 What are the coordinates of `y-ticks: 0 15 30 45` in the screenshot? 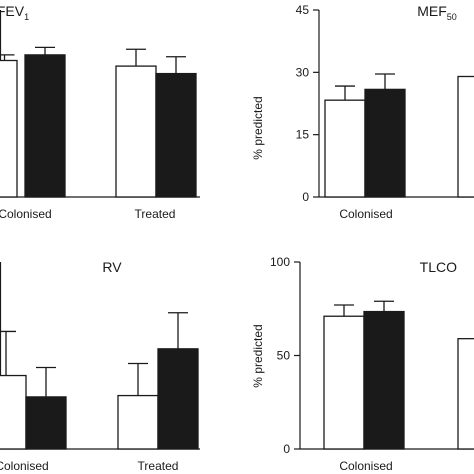 It's located at (307, 103).